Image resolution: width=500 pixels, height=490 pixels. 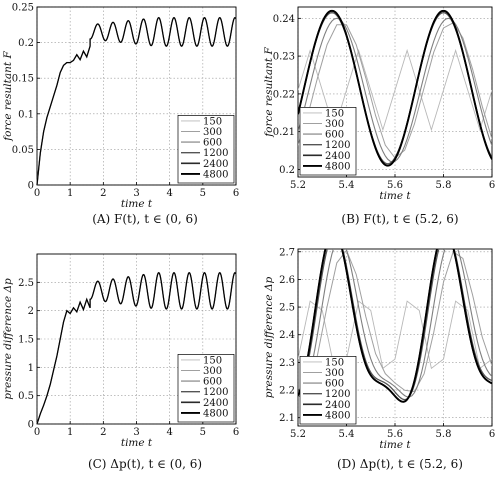 I want to click on y-tick-label: 2.3, so click(x=287, y=363).